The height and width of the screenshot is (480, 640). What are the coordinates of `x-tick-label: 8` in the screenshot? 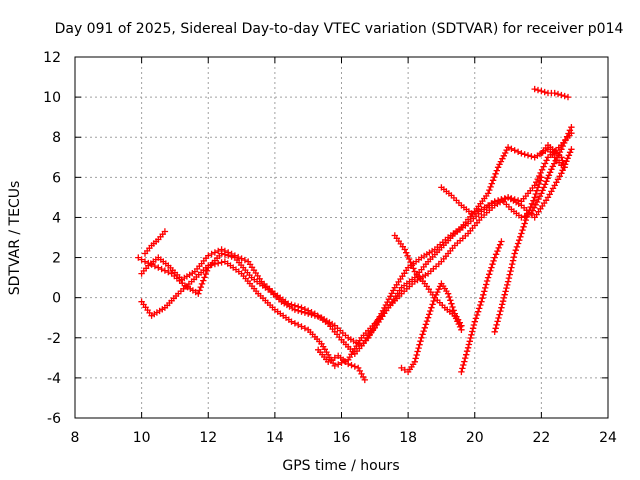 It's located at (75, 438).